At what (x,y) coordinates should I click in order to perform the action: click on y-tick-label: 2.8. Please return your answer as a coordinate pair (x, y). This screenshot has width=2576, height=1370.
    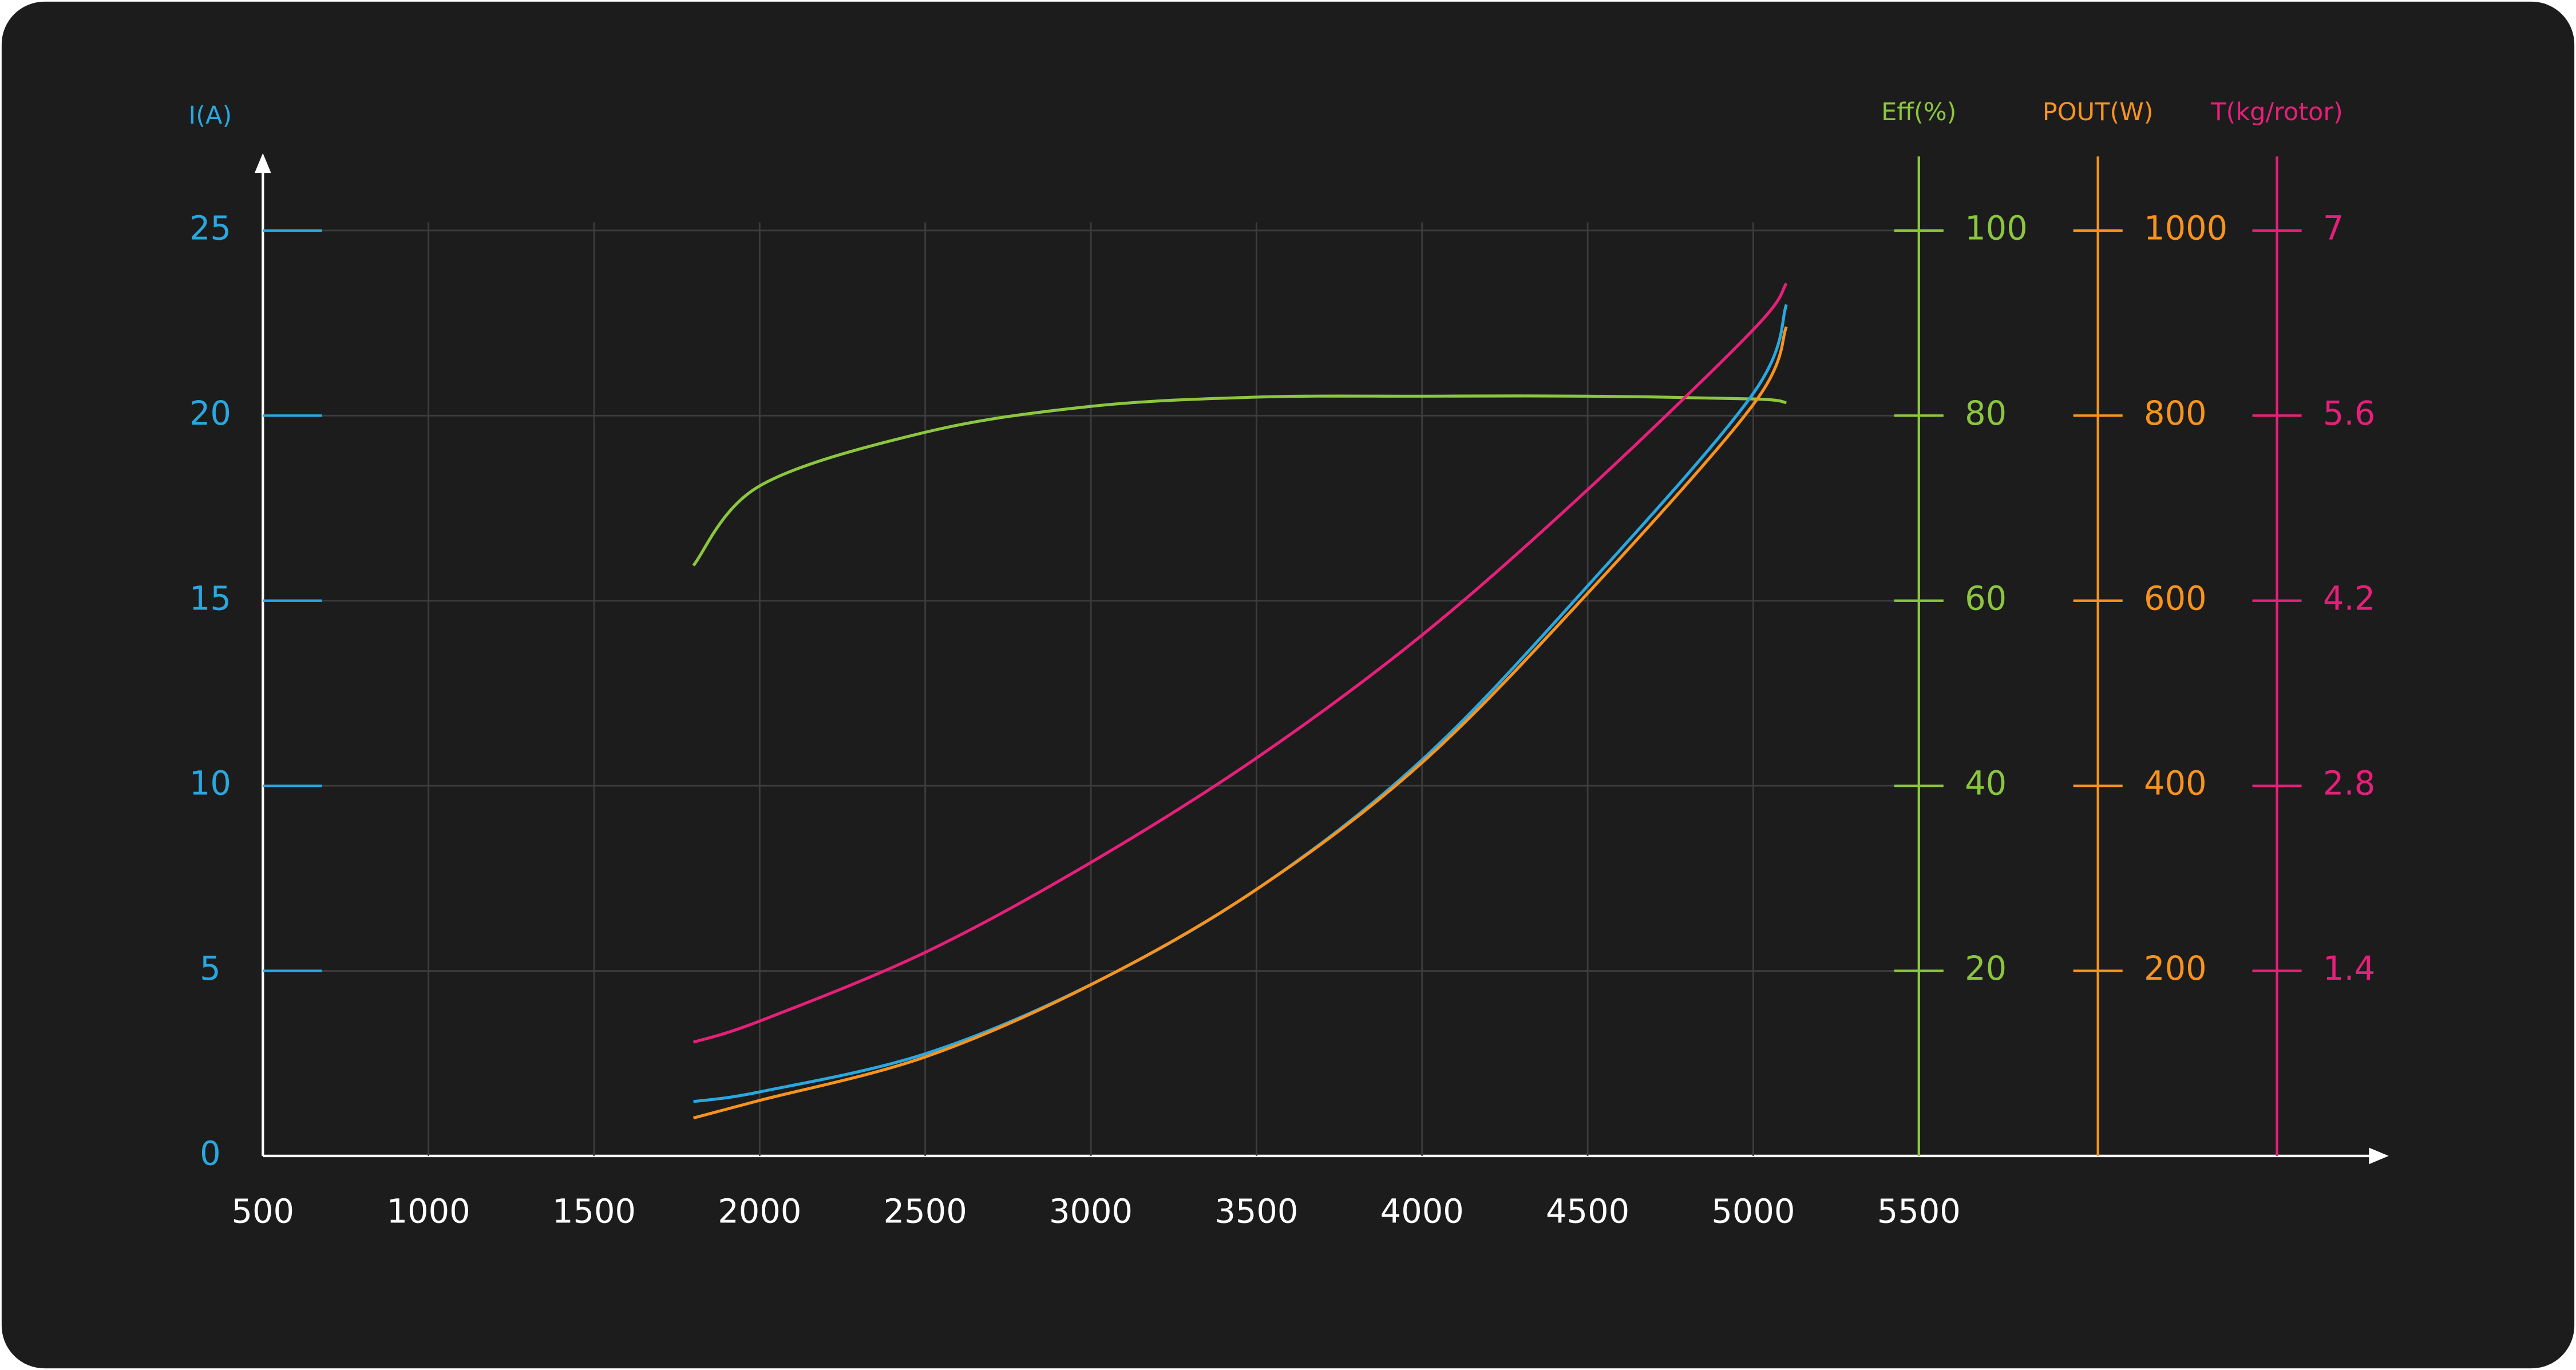
    Looking at the image, I should click on (2349, 784).